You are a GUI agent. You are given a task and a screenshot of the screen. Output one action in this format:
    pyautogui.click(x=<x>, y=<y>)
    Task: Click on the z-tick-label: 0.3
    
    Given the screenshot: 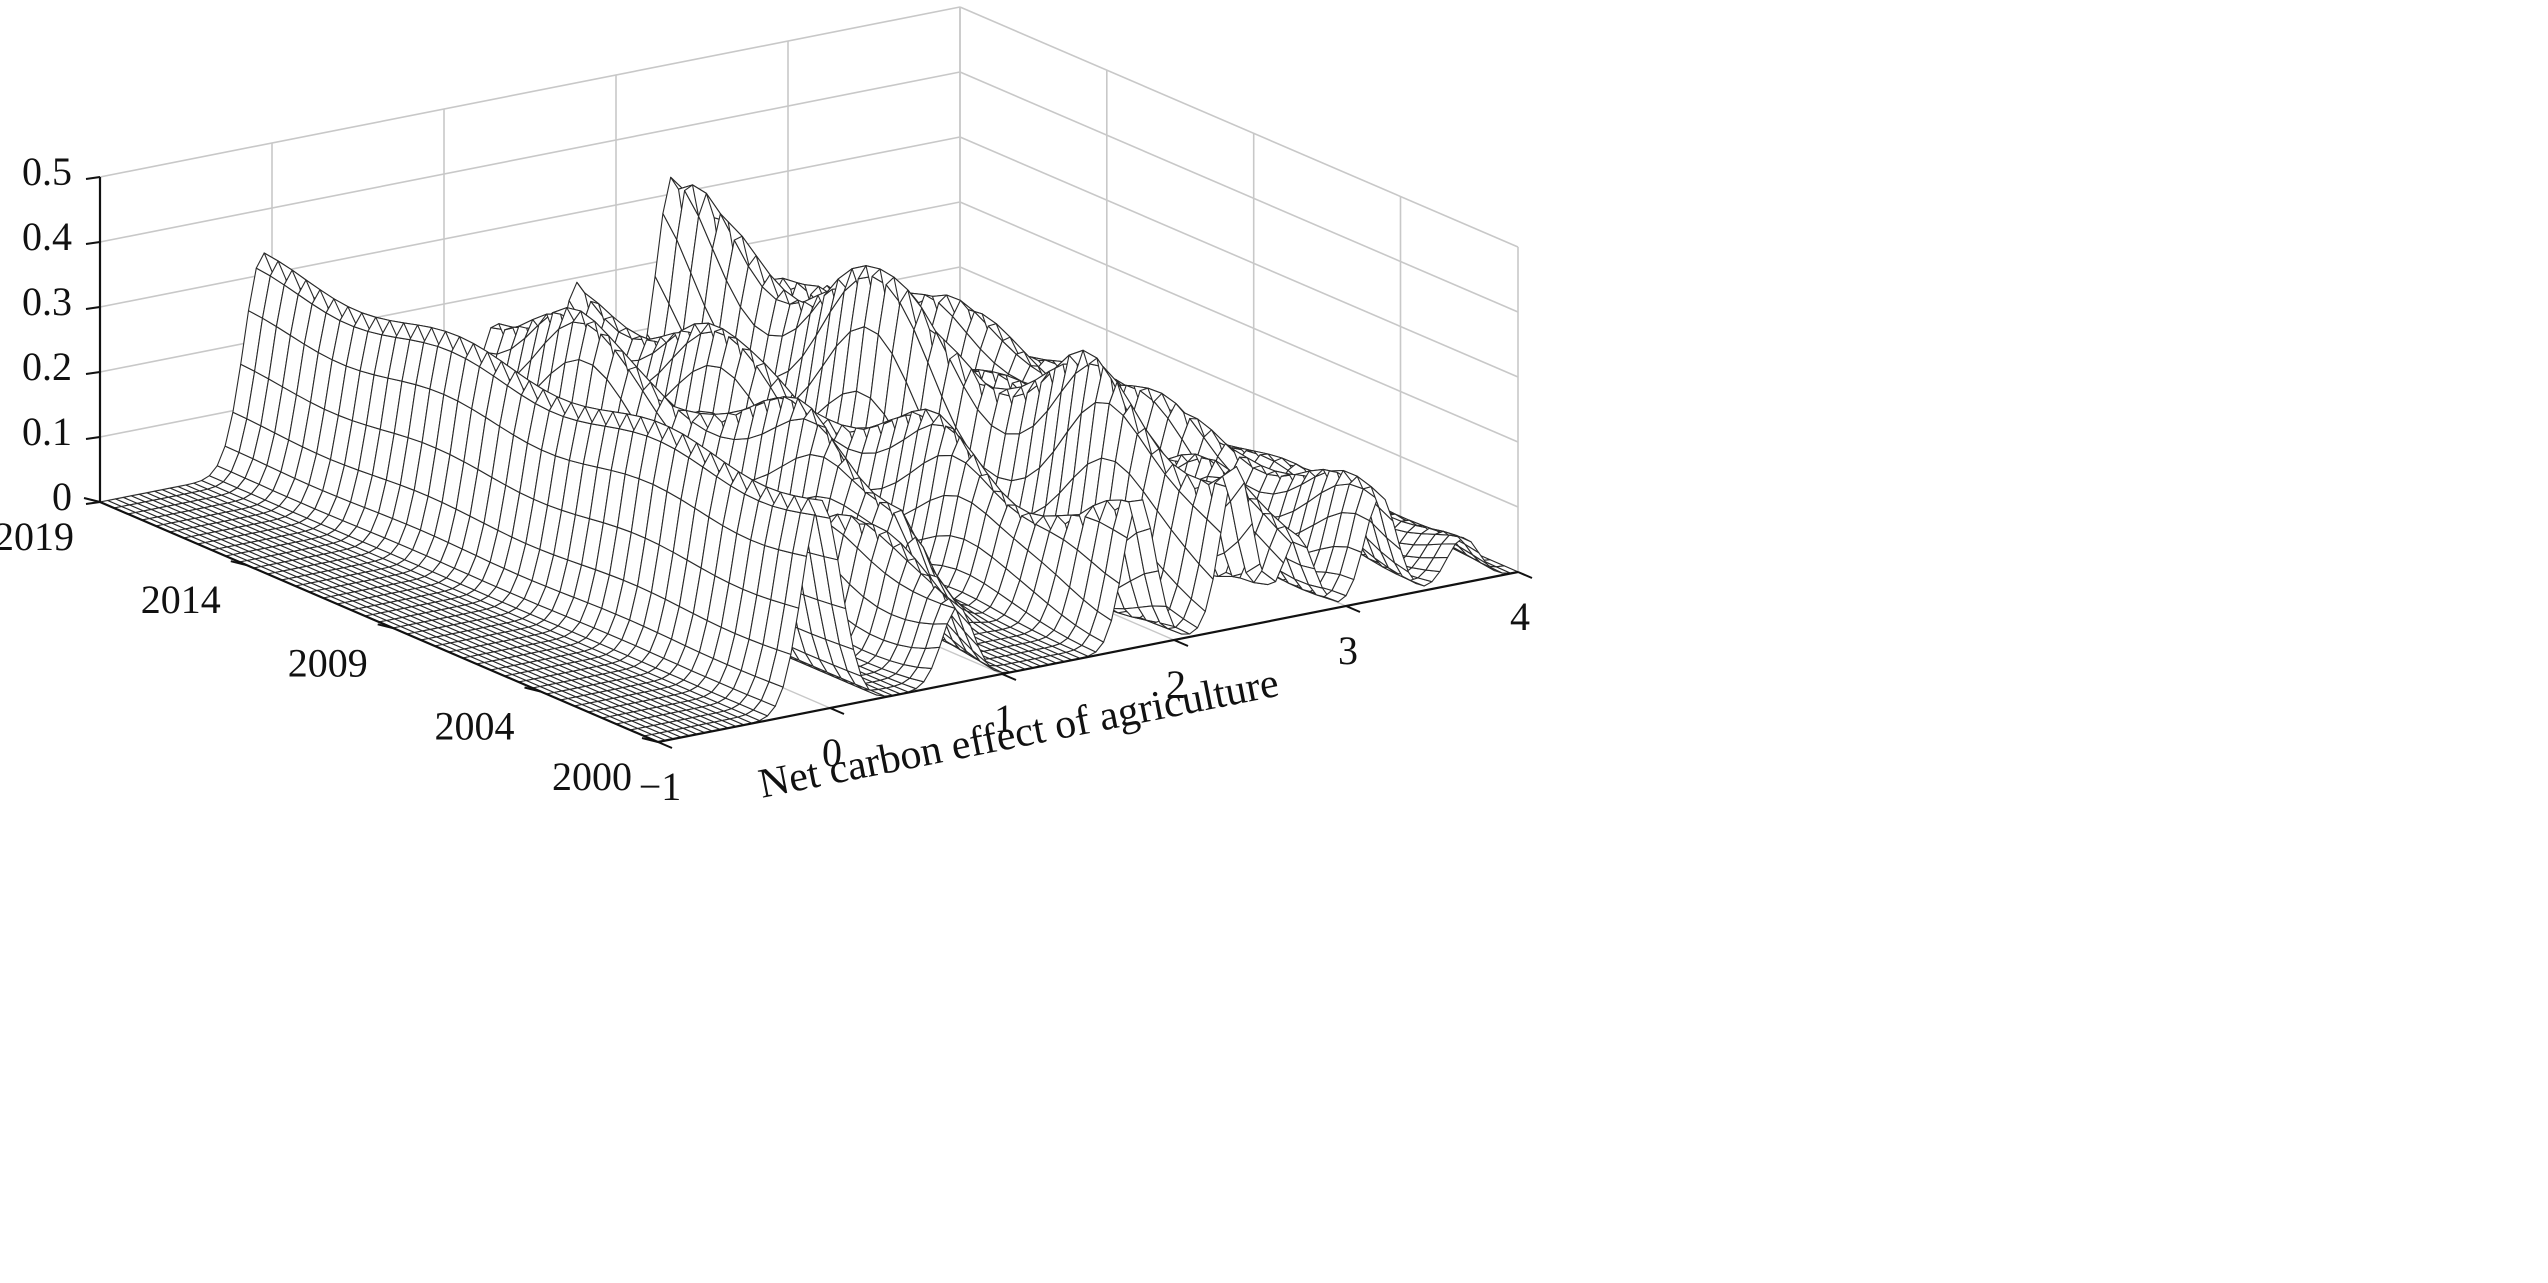 What is the action you would take?
    pyautogui.click(x=47, y=301)
    